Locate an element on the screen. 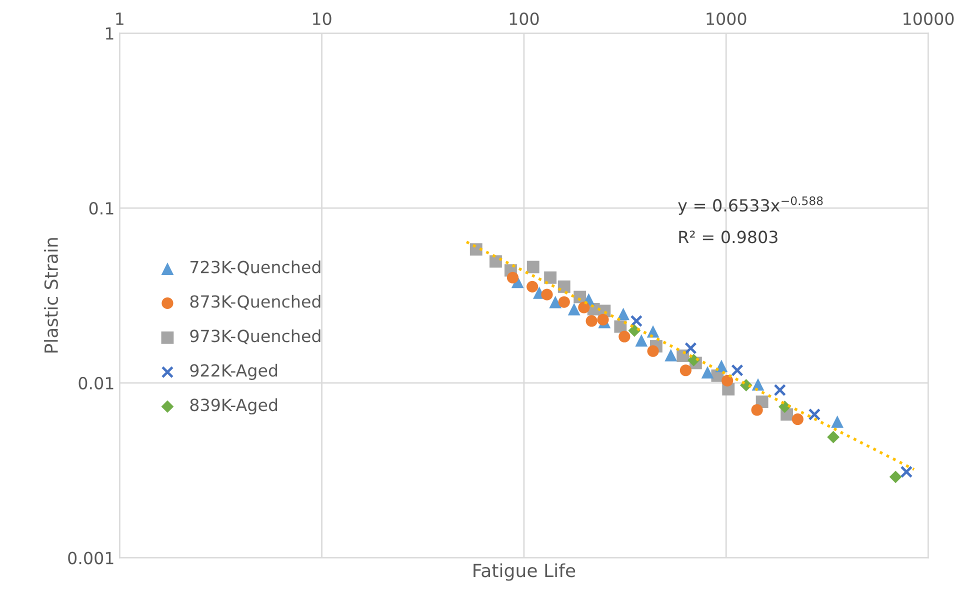  x-tick-label: 1 is located at coordinates (120, 18).